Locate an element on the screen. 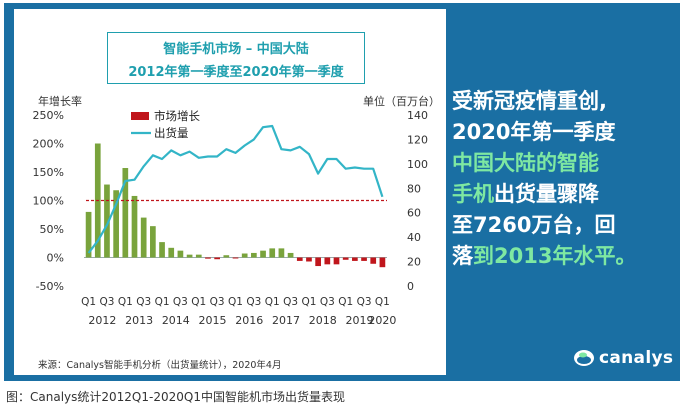  year-label: 2019 is located at coordinates (359, 320).